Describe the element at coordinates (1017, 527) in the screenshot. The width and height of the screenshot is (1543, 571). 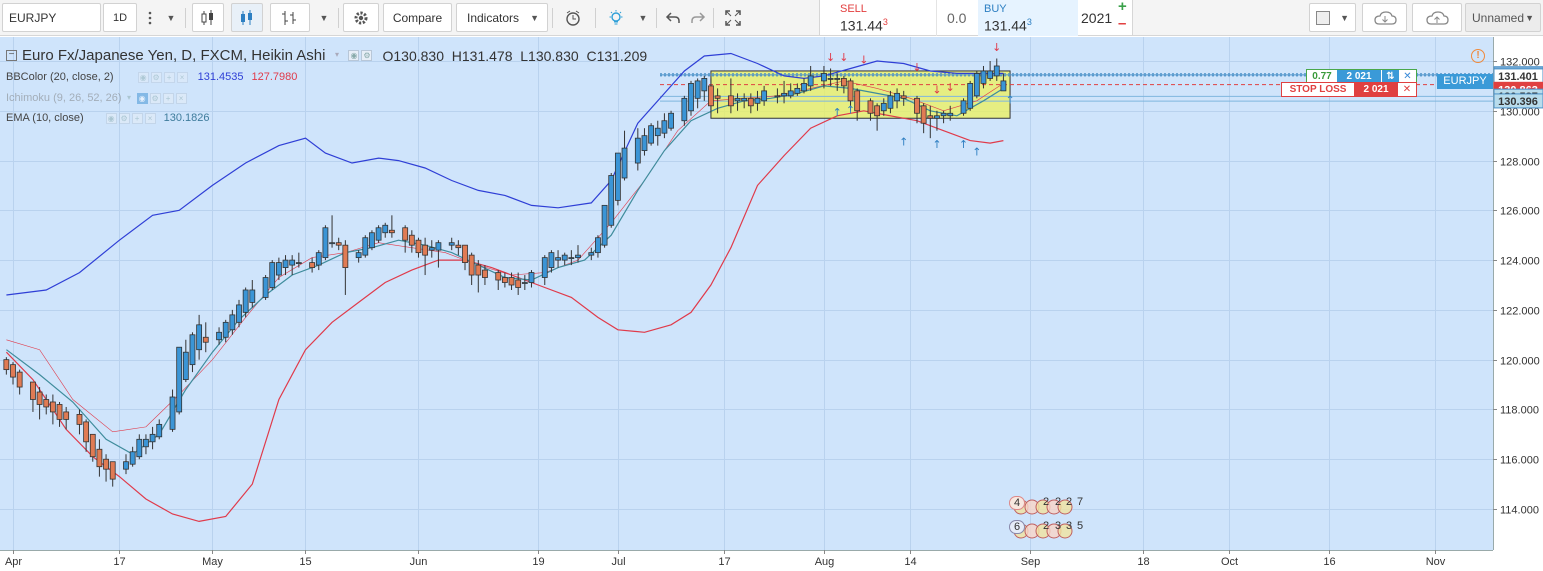
I see `event-badge: 6` at that location.